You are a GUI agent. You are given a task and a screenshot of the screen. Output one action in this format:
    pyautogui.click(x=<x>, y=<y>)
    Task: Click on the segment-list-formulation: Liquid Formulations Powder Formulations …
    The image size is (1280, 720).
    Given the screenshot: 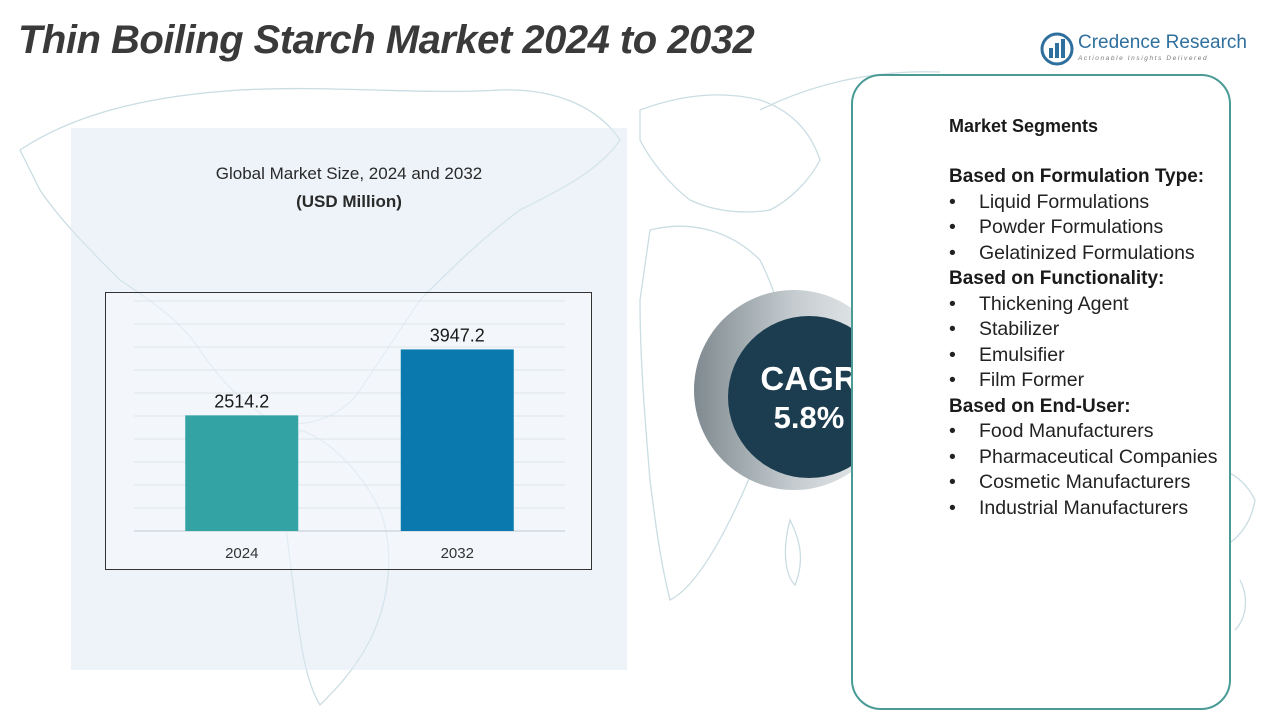 What is the action you would take?
    pyautogui.click(x=1084, y=228)
    